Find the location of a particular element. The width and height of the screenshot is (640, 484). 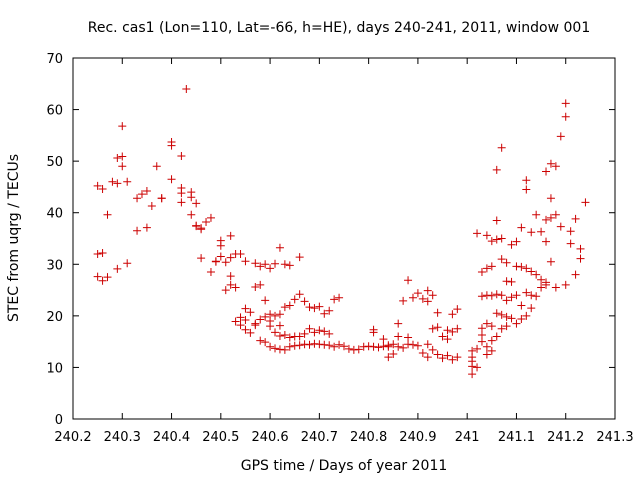

x-tick-label: 240.9 is located at coordinates (417, 437).